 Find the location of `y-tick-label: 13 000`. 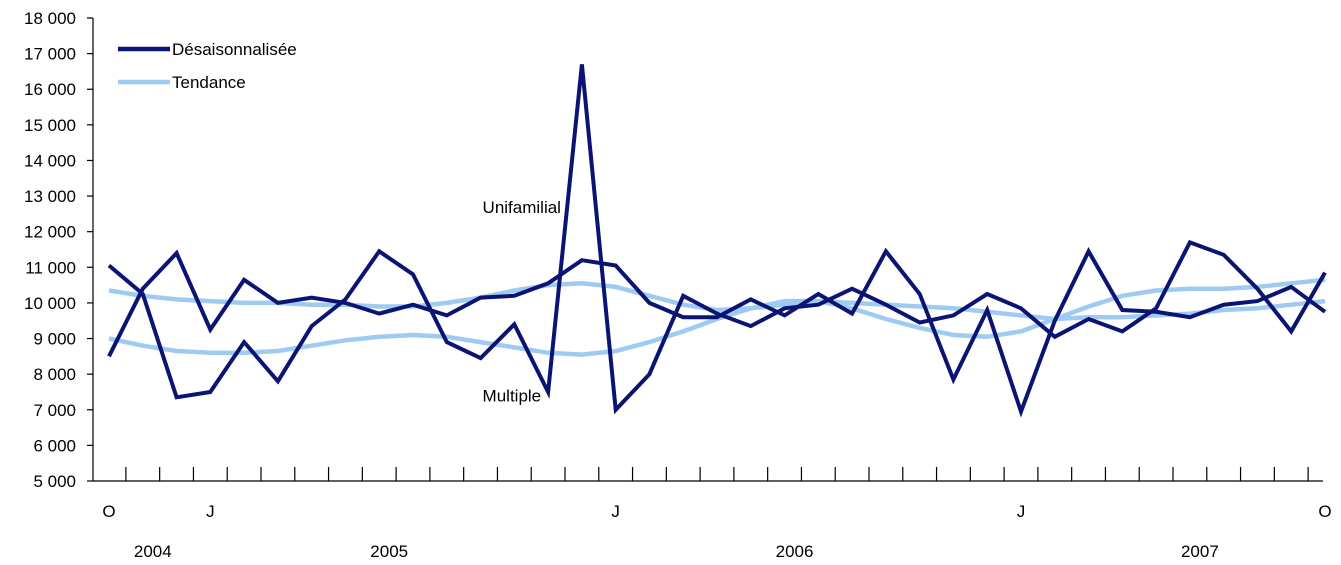

y-tick-label: 13 000 is located at coordinates (50, 196).